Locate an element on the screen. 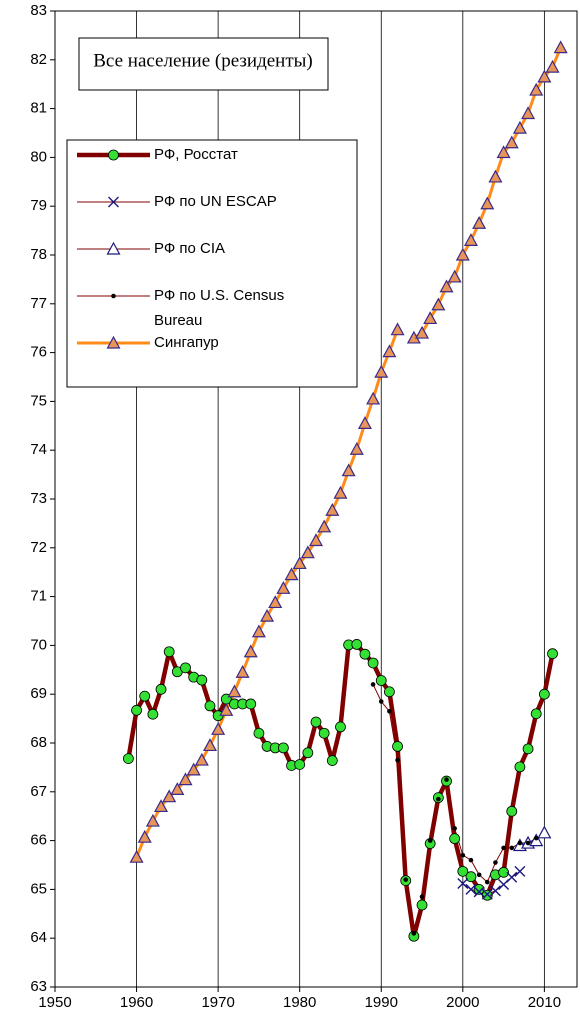 This screenshot has height=1023, width=580. y-tick-label: 66 is located at coordinates (38, 840).